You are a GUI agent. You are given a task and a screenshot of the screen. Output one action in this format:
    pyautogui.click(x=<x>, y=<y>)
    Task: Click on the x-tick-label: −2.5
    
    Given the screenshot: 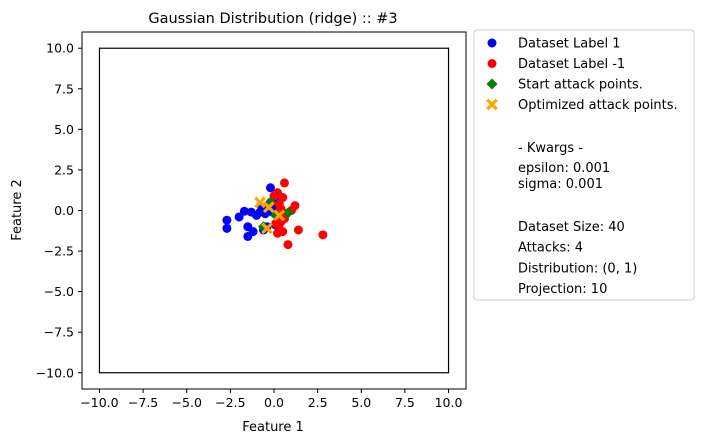 What is the action you would take?
    pyautogui.click(x=230, y=402)
    